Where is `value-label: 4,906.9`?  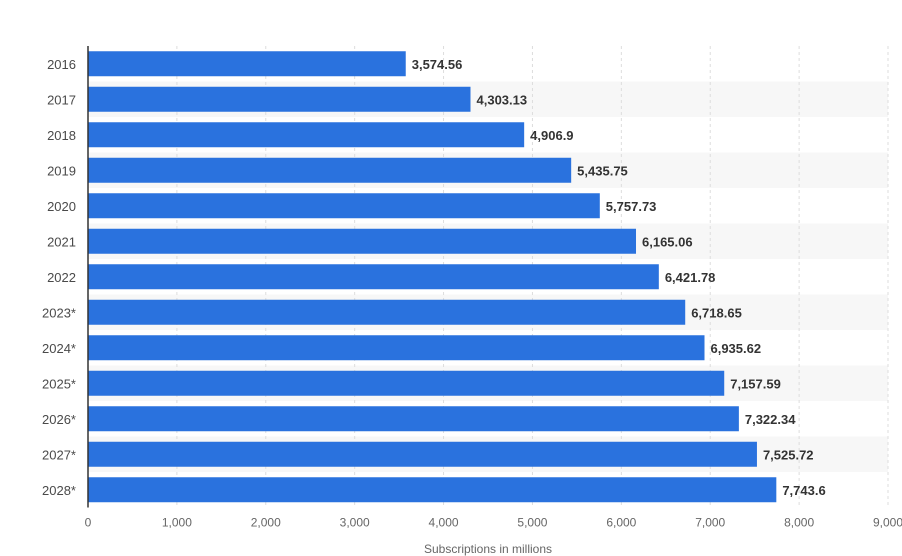
value-label: 4,906.9 is located at coordinates (551, 135).